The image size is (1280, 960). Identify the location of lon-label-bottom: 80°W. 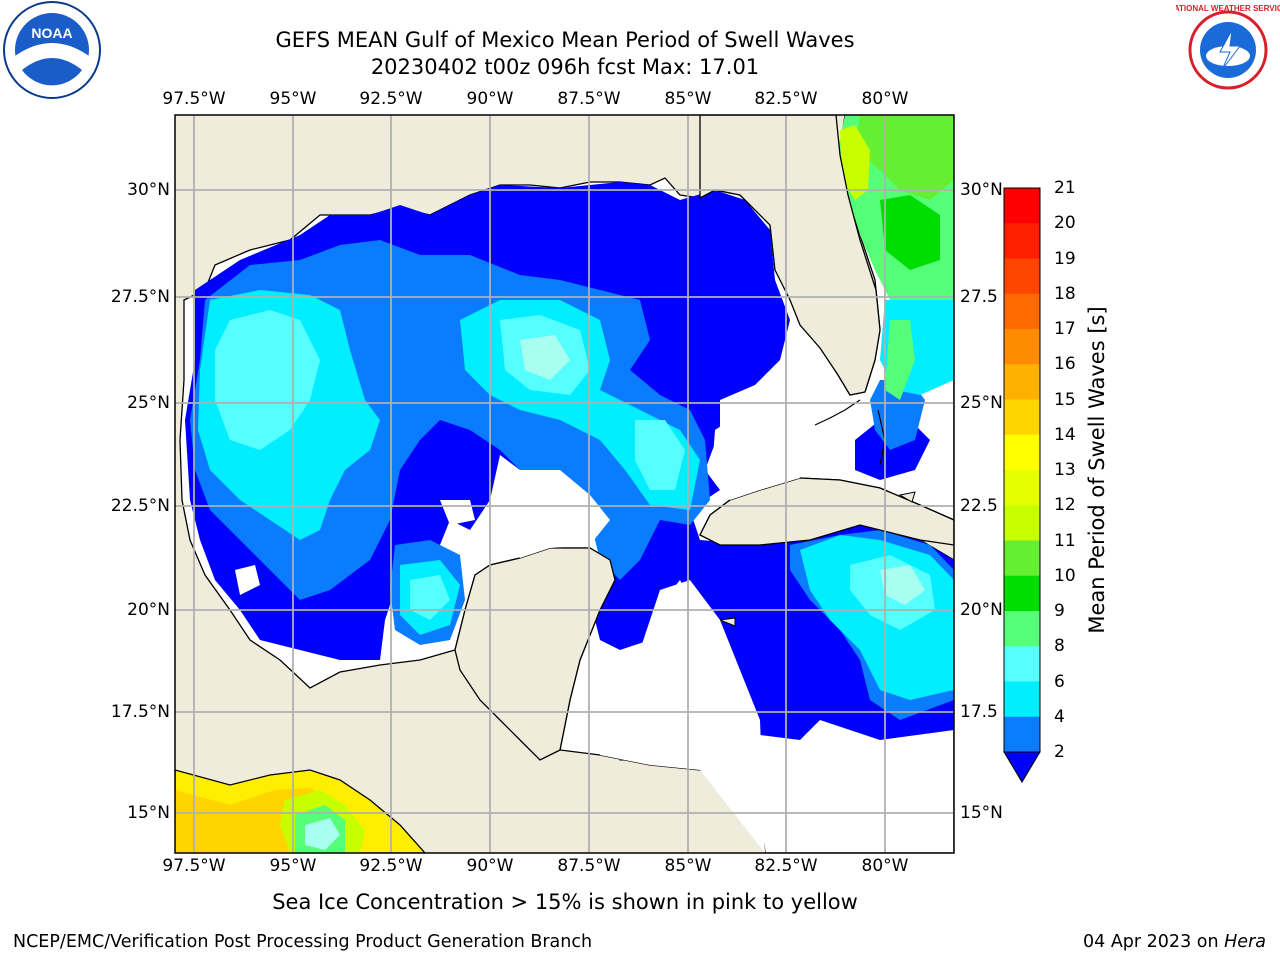
(885, 866).